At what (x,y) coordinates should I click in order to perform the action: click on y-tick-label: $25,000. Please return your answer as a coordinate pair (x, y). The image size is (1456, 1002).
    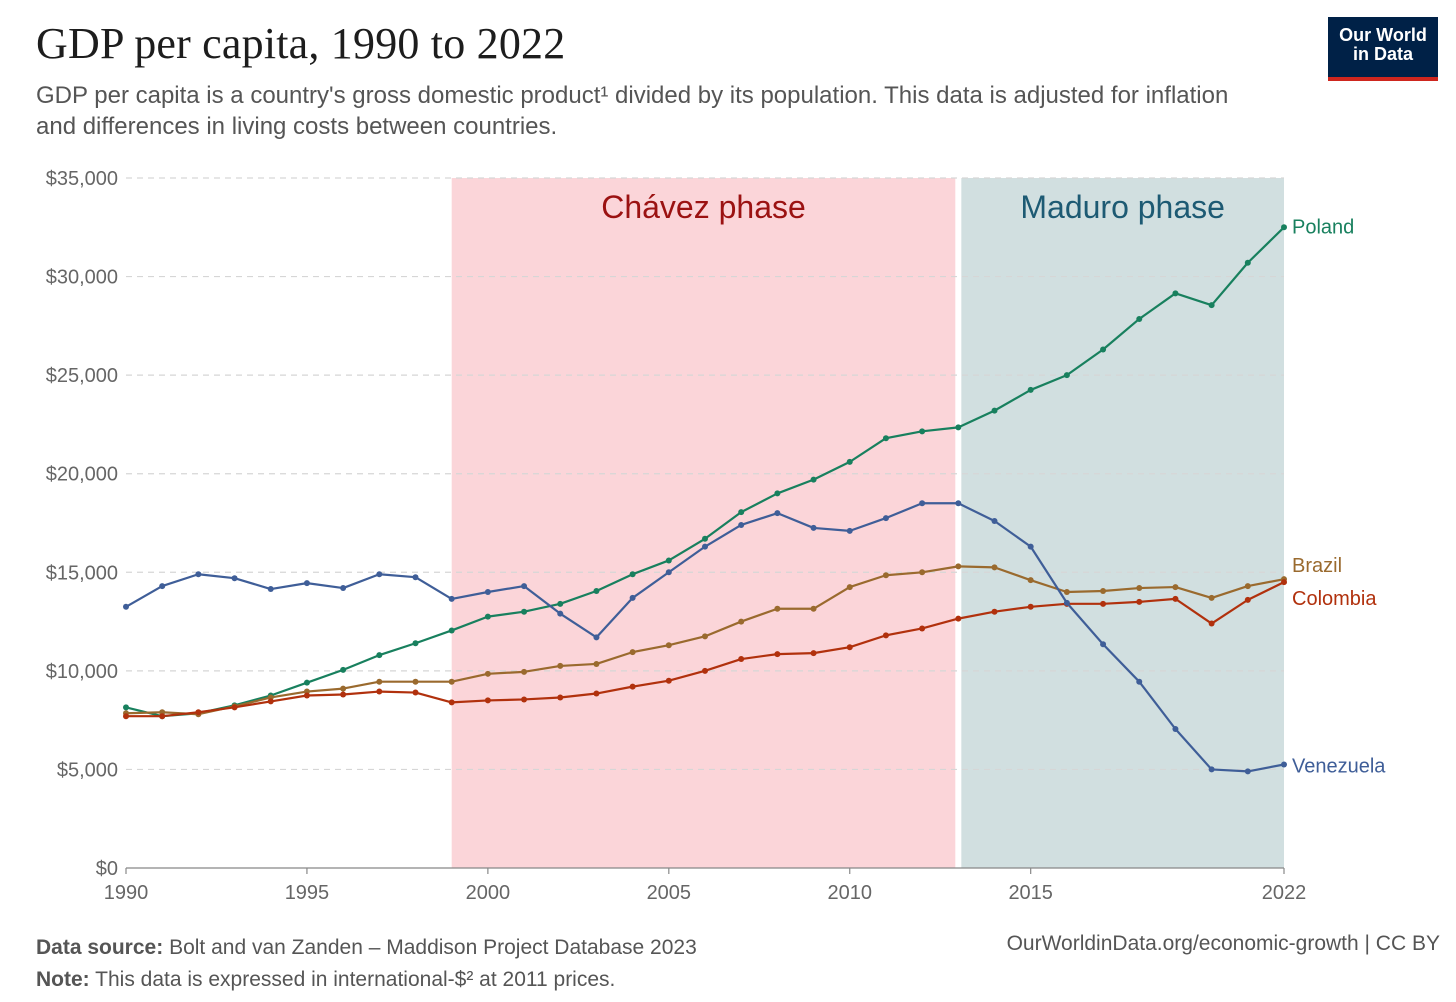
    Looking at the image, I should click on (82, 376).